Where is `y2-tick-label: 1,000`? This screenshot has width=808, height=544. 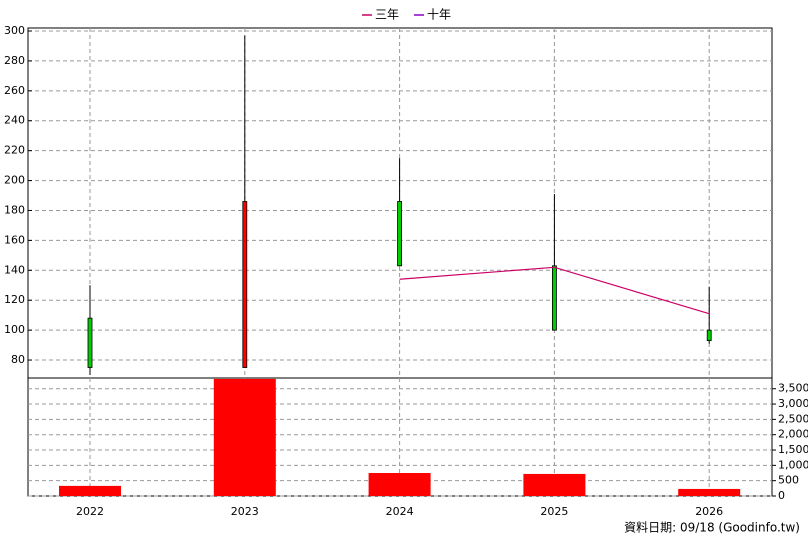 y2-tick-label: 1,000 is located at coordinates (793, 464).